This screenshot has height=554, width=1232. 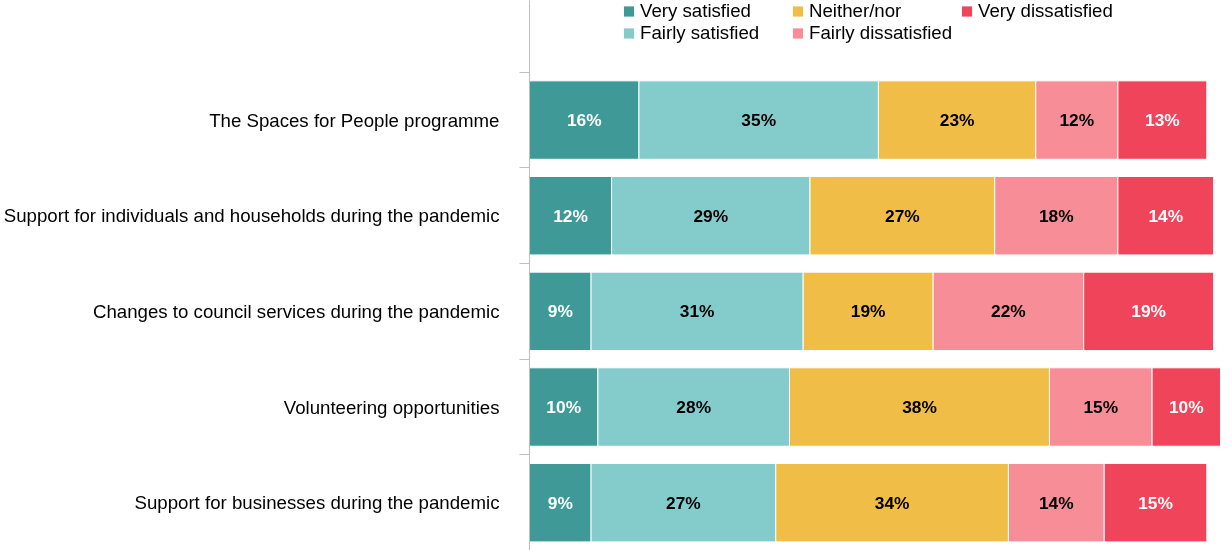 I want to click on data-label: 35%, so click(x=759, y=120).